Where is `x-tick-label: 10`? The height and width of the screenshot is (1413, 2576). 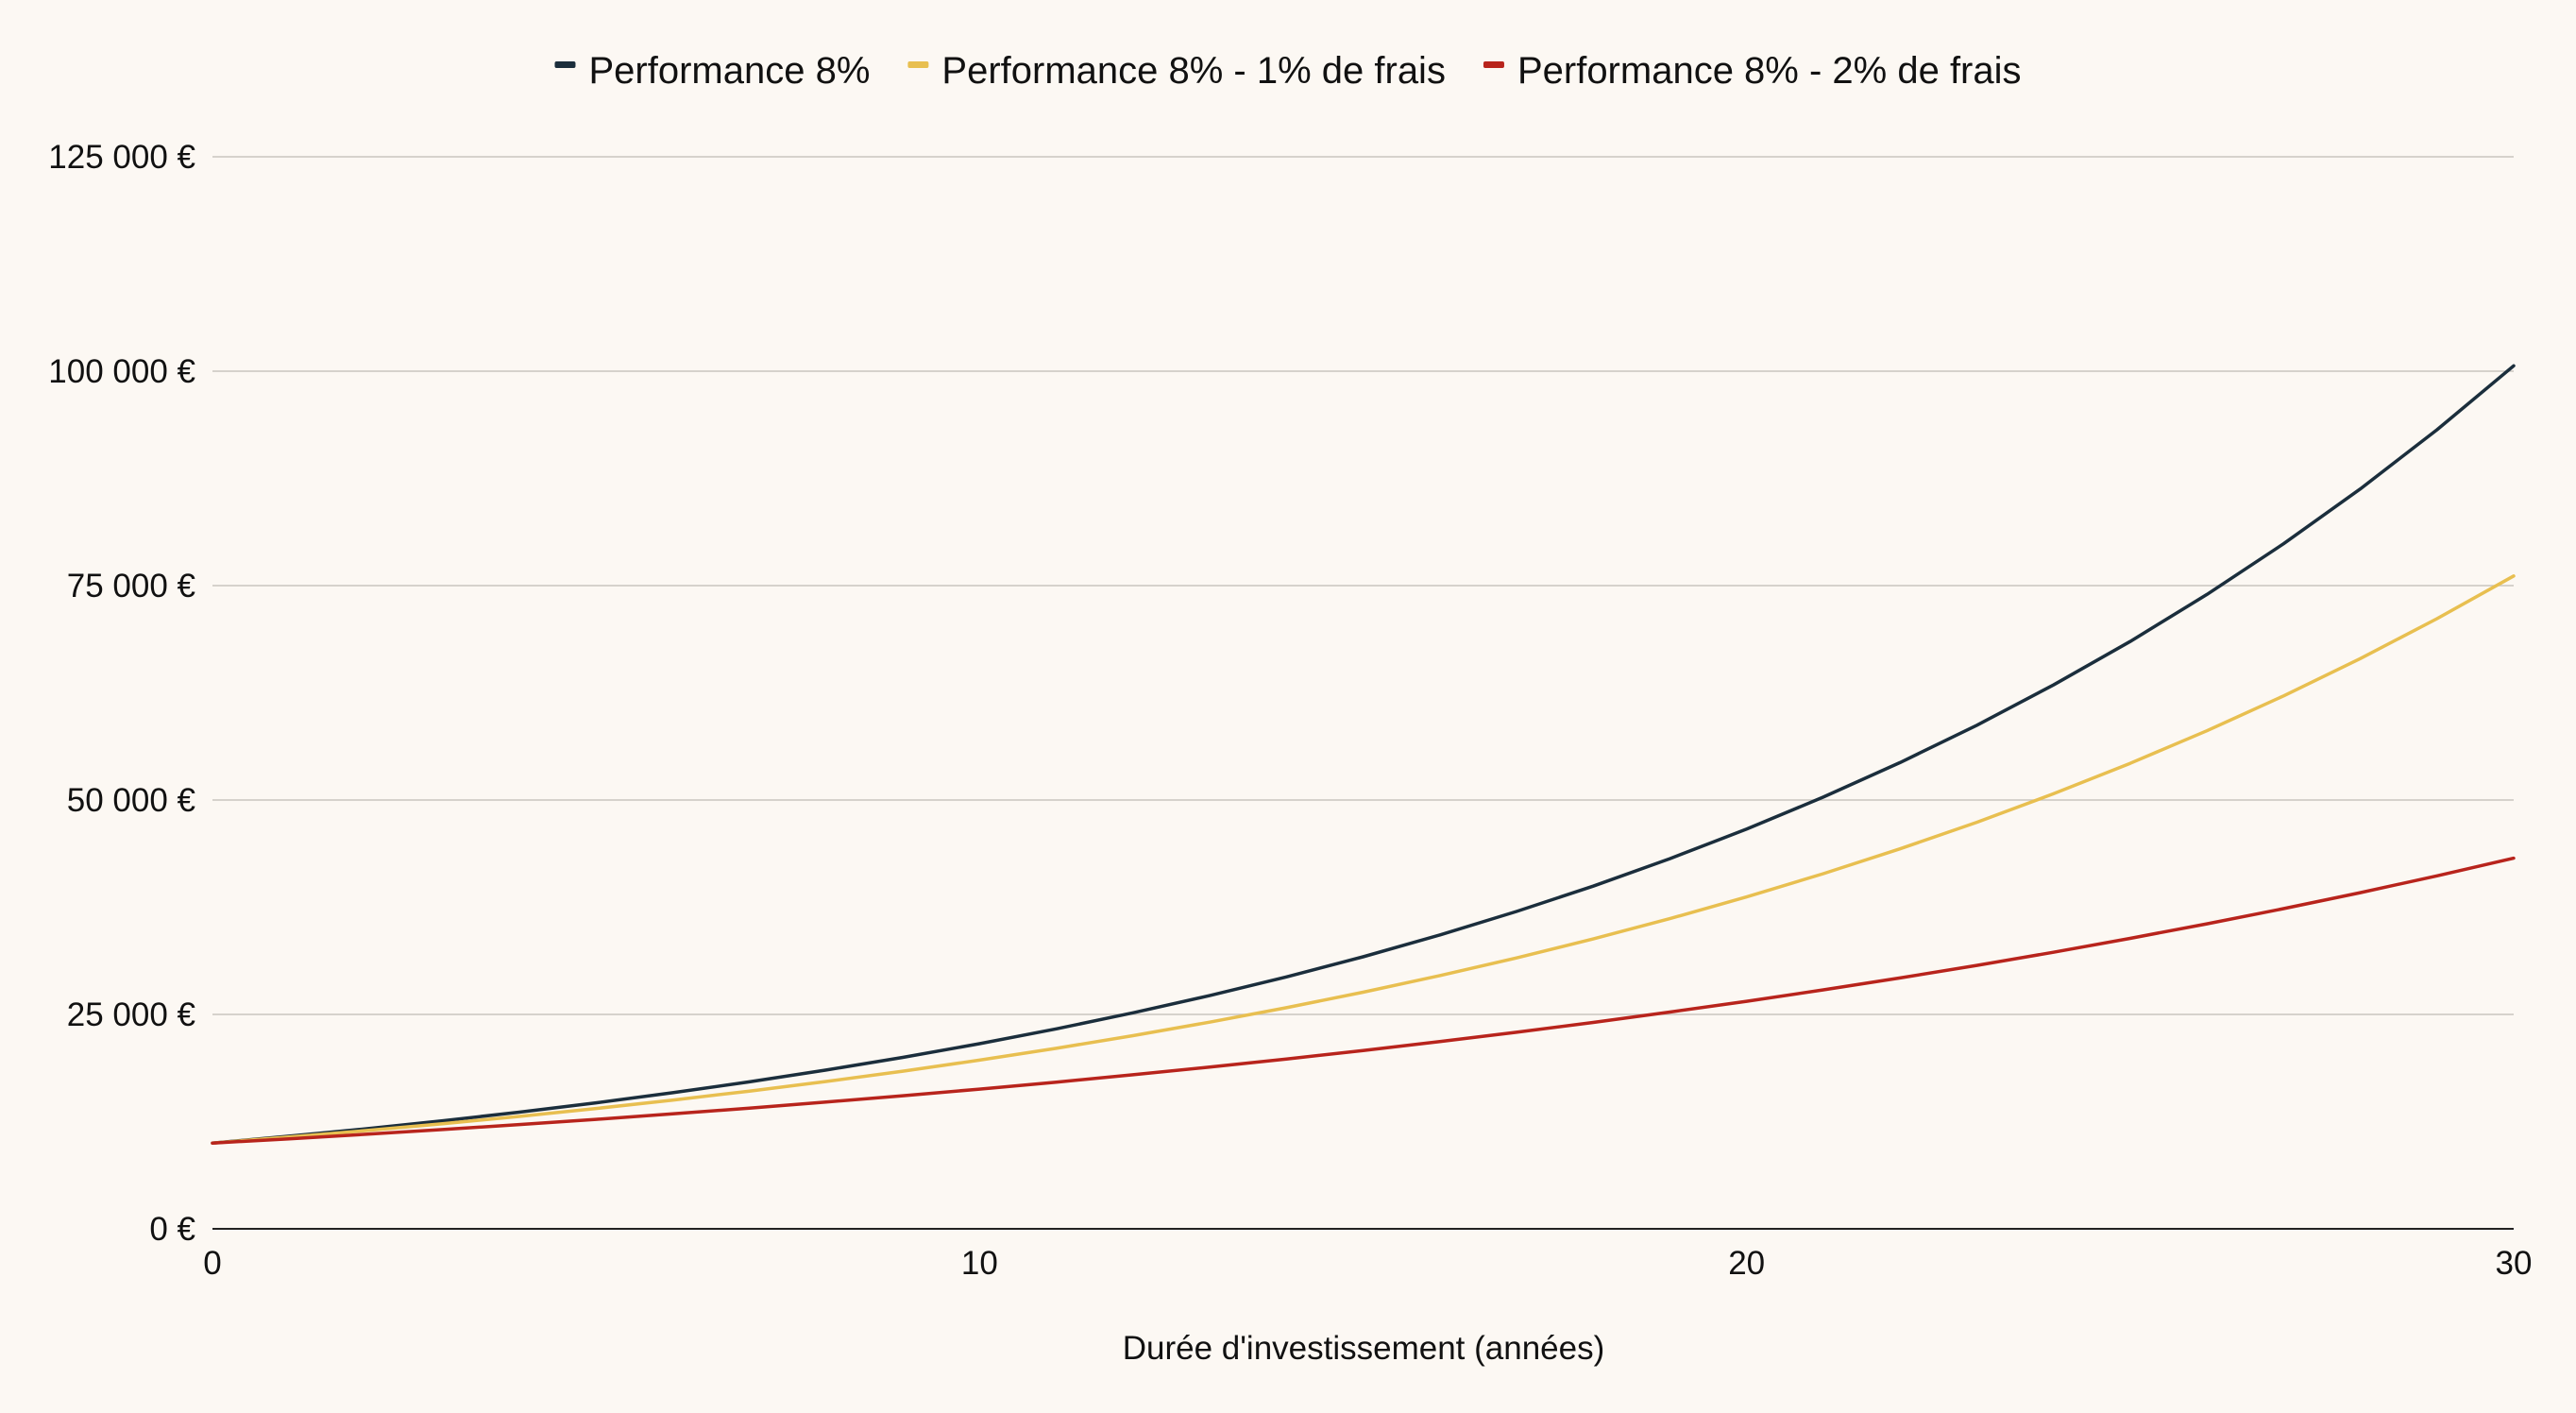 x-tick-label: 10 is located at coordinates (980, 1263).